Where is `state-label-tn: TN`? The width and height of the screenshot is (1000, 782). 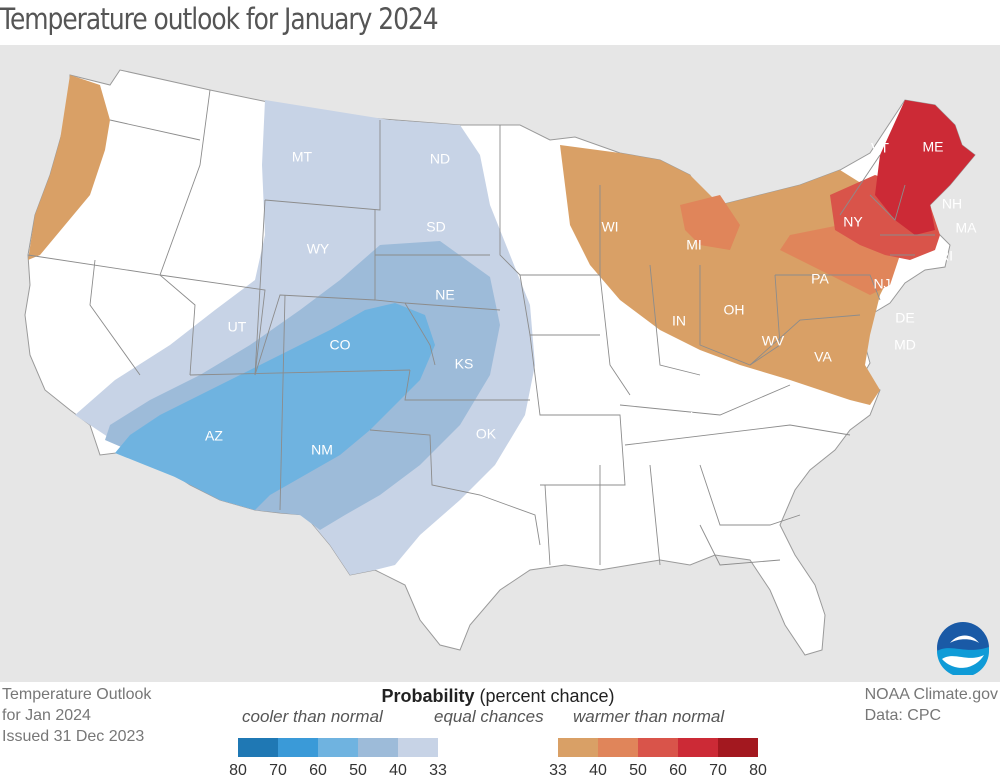 state-label-tn: TN is located at coordinates (684, 417).